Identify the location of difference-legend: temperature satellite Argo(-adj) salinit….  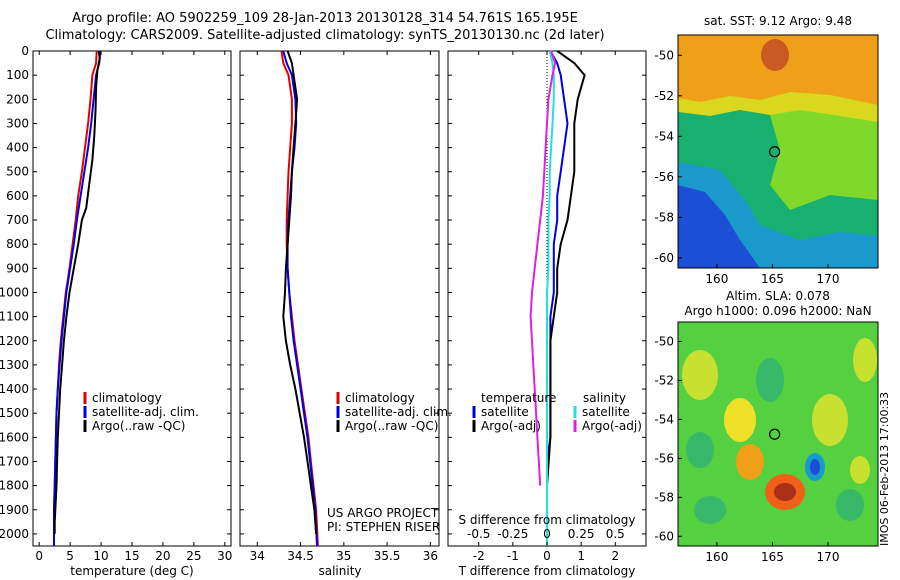
(557, 412).